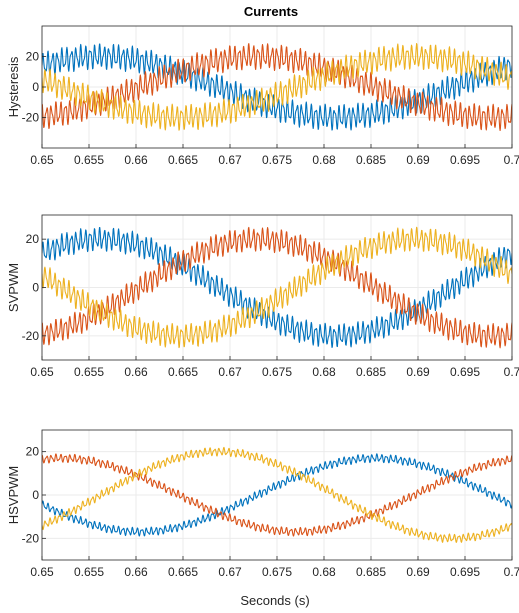 The image size is (519, 613). I want to click on y-axis-label: Hysteresis, so click(13, 86).